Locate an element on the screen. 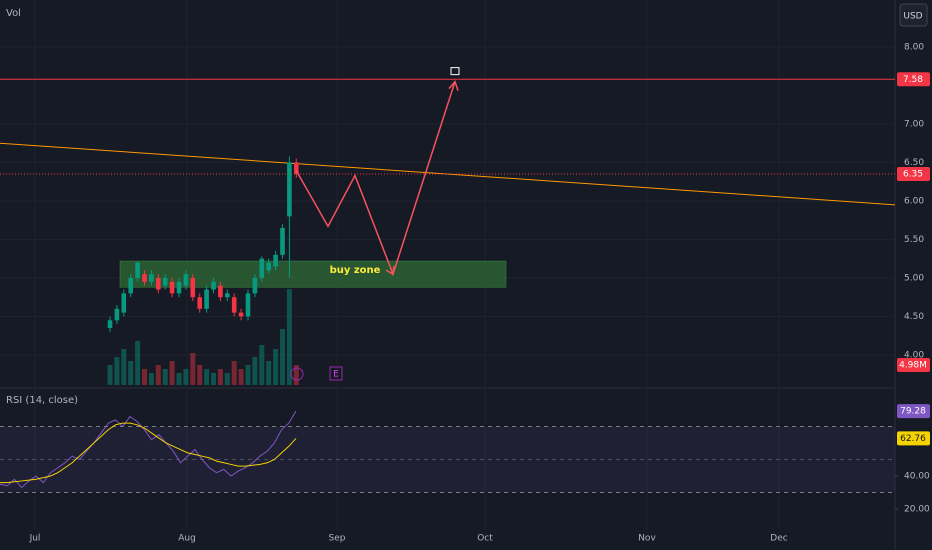 The image size is (932, 550). y-tick-label: 7.00 is located at coordinates (914, 124).